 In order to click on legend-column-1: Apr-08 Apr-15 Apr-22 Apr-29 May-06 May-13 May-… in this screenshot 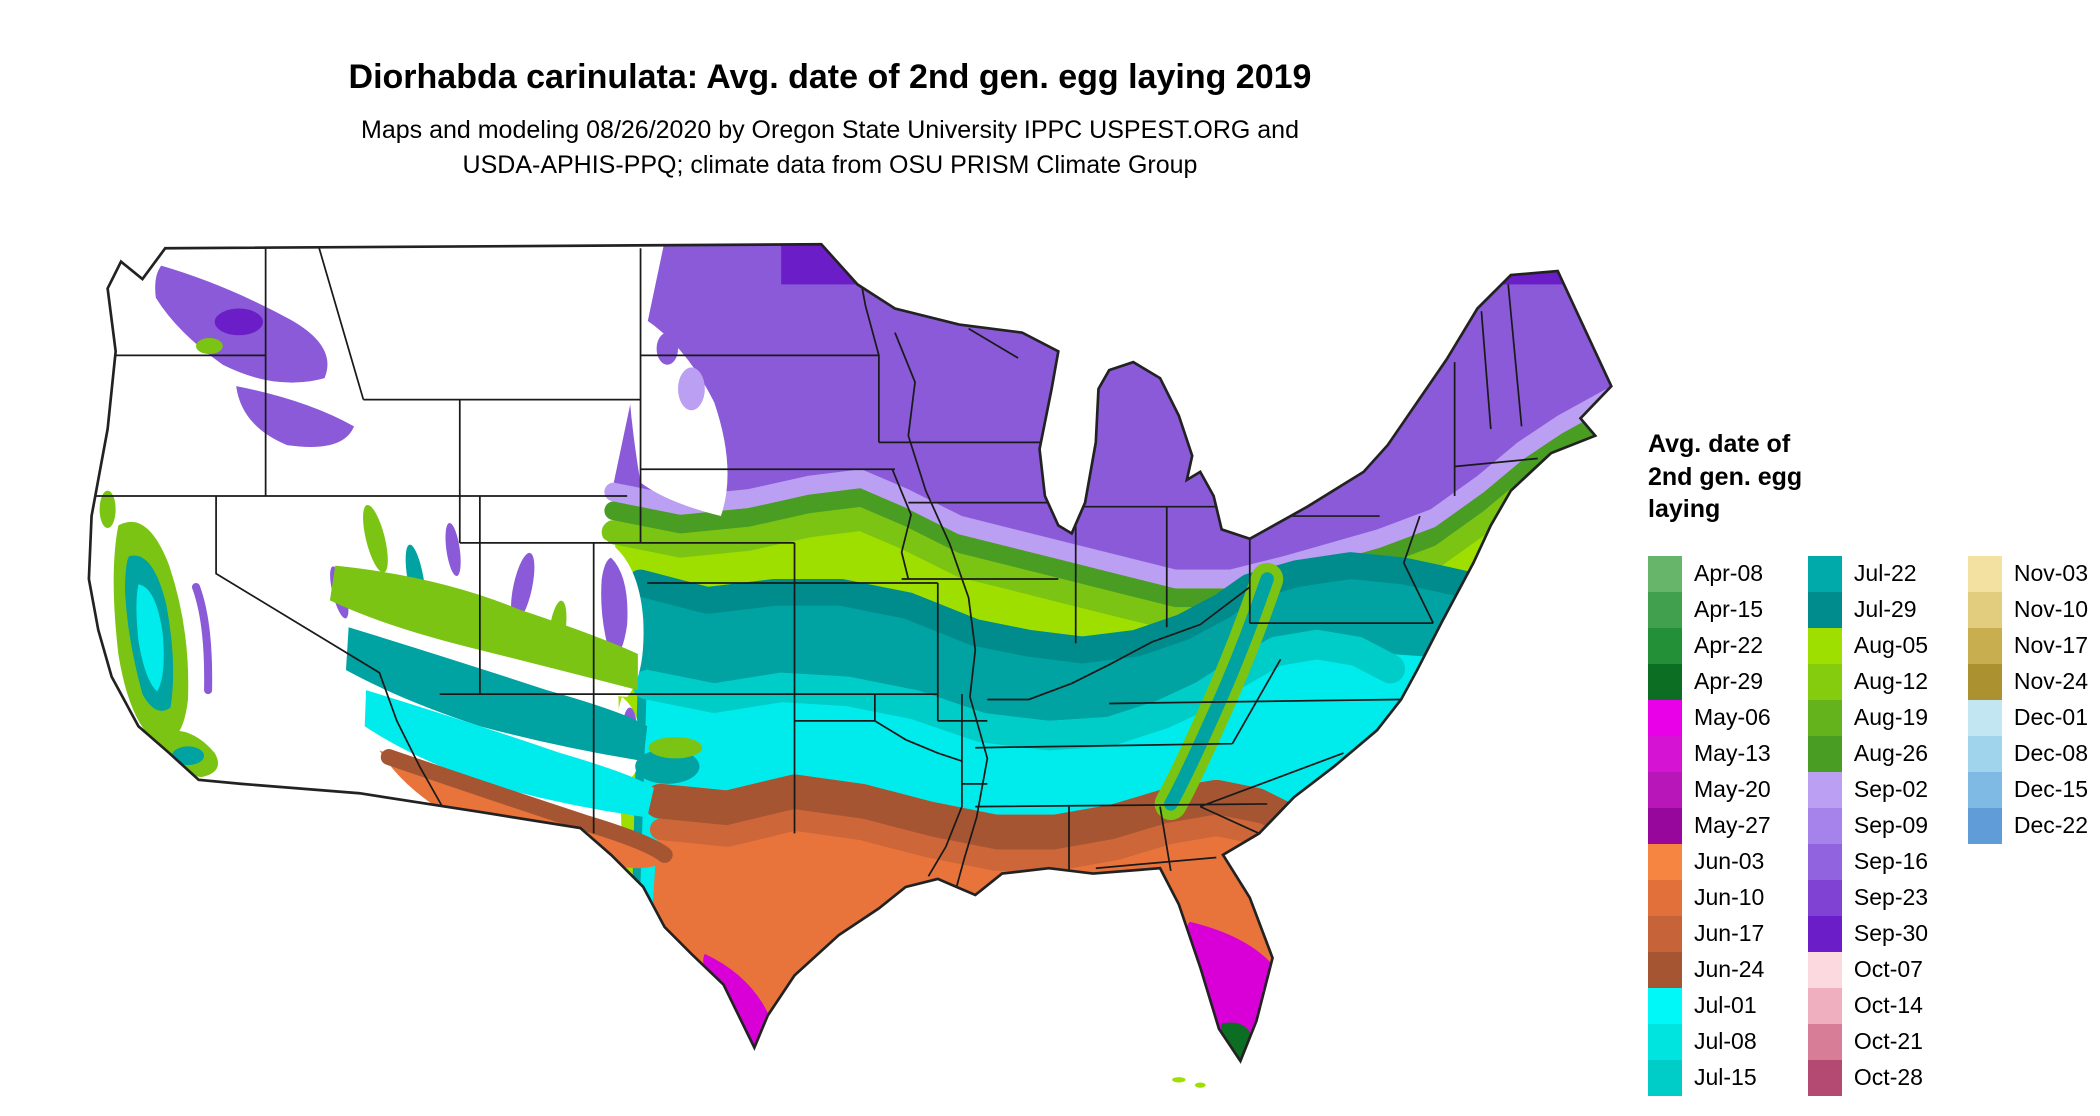, I will do `click(1728, 825)`.